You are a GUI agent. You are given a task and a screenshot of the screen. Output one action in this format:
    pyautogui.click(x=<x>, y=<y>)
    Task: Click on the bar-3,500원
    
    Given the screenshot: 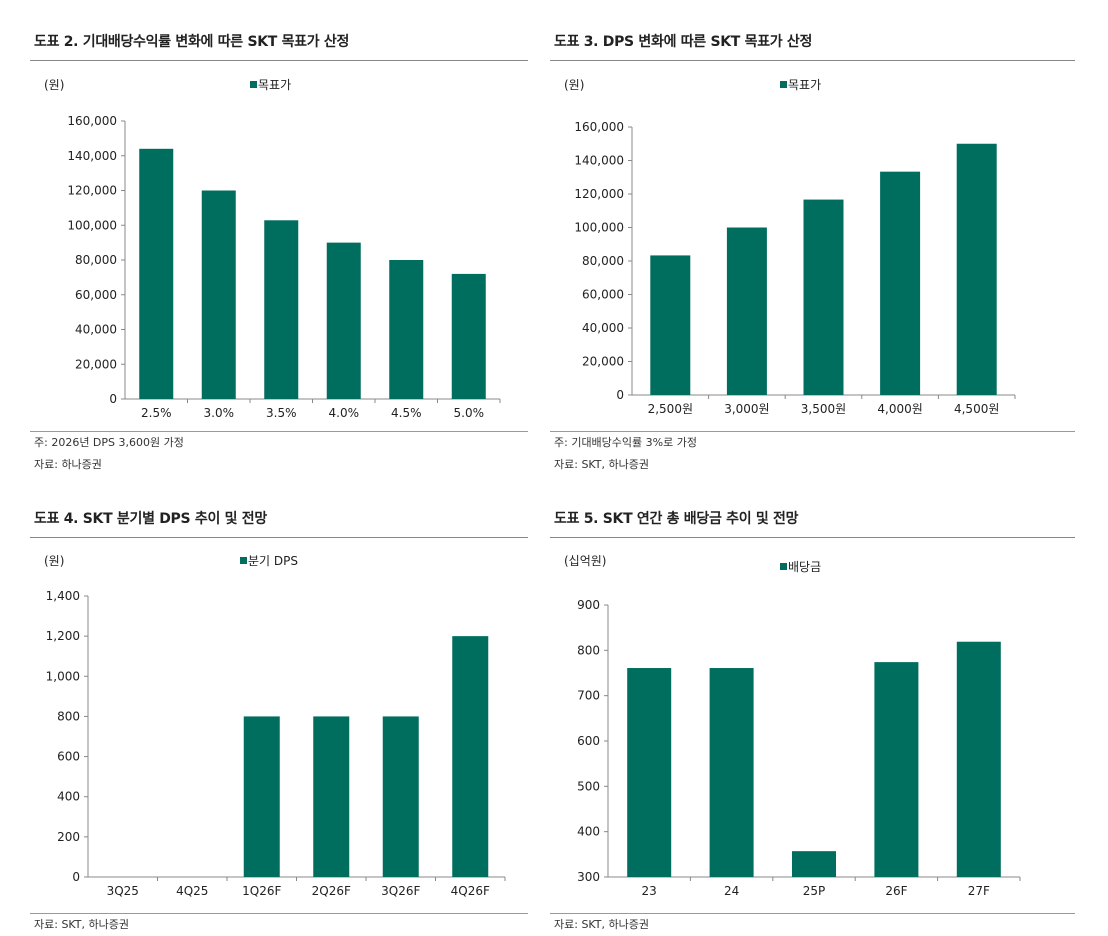 What is the action you would take?
    pyautogui.click(x=823, y=297)
    